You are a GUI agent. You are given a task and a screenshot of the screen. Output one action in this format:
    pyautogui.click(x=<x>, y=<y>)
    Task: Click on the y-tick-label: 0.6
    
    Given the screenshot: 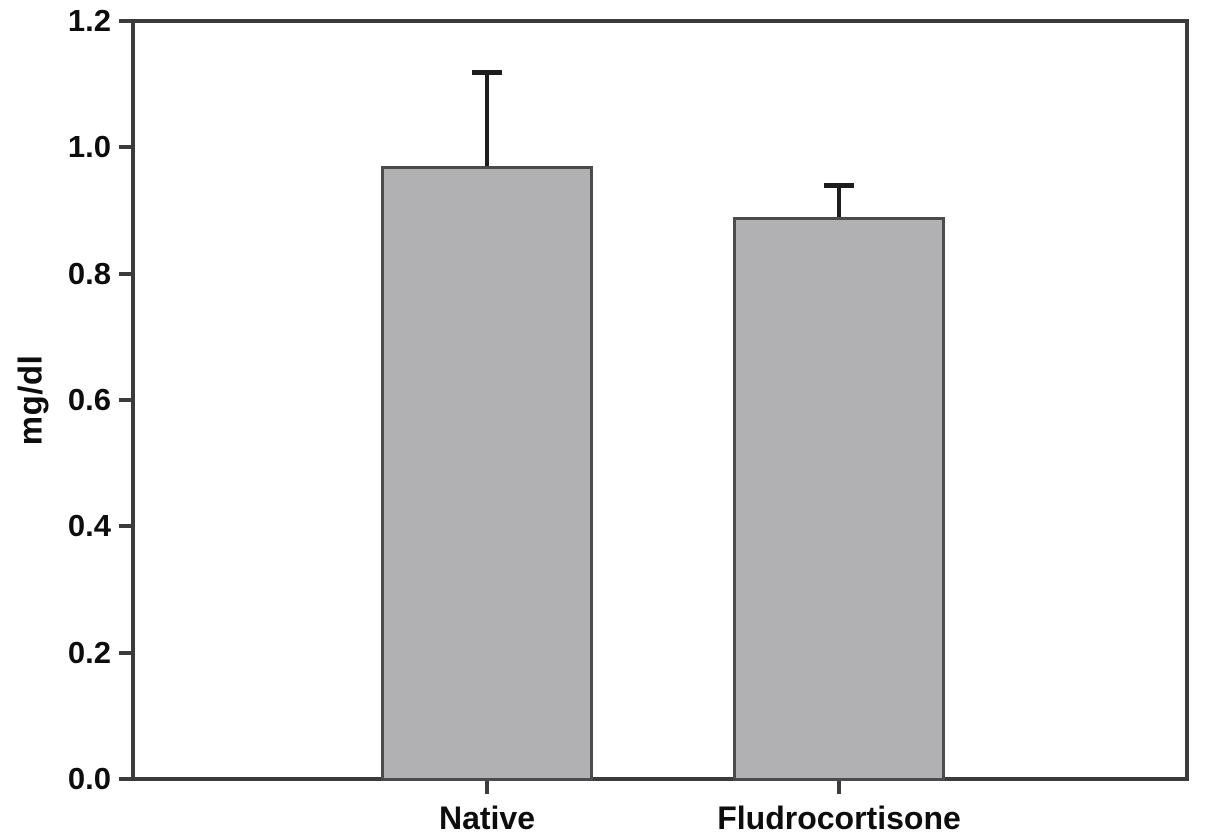 What is the action you would take?
    pyautogui.click(x=89, y=399)
    